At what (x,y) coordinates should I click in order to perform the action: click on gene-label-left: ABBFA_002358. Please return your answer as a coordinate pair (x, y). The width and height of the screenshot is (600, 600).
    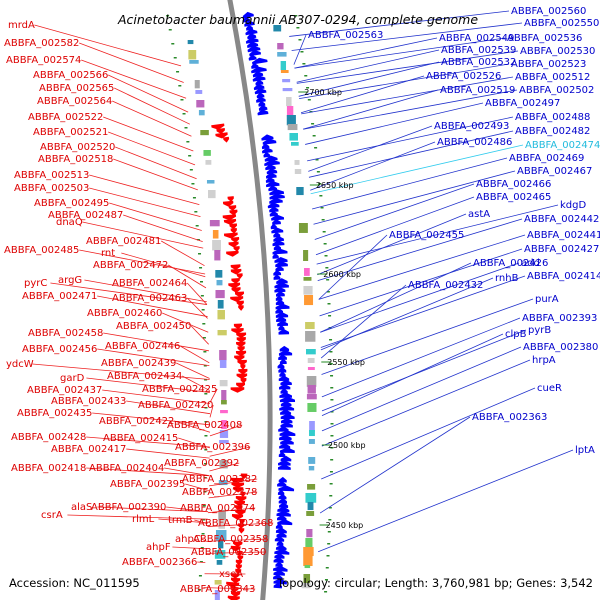
    Looking at the image, I should click on (230, 539).